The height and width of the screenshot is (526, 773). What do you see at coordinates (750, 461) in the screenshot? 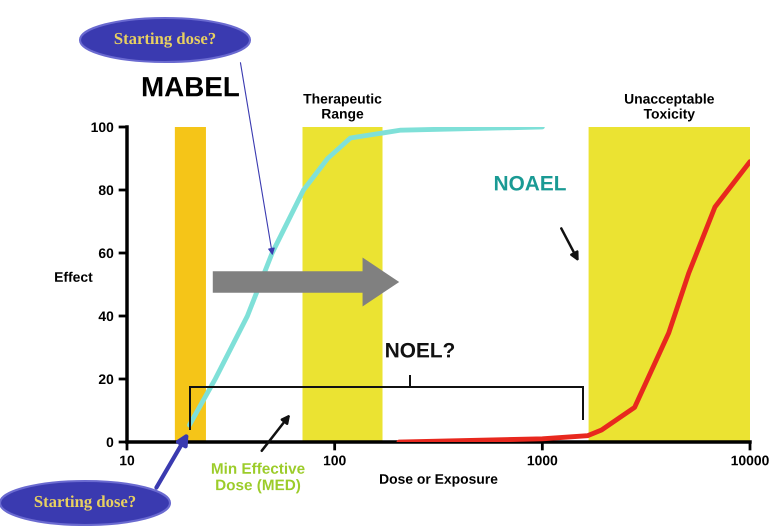
I see `x-tick-label: 10000` at bounding box center [750, 461].